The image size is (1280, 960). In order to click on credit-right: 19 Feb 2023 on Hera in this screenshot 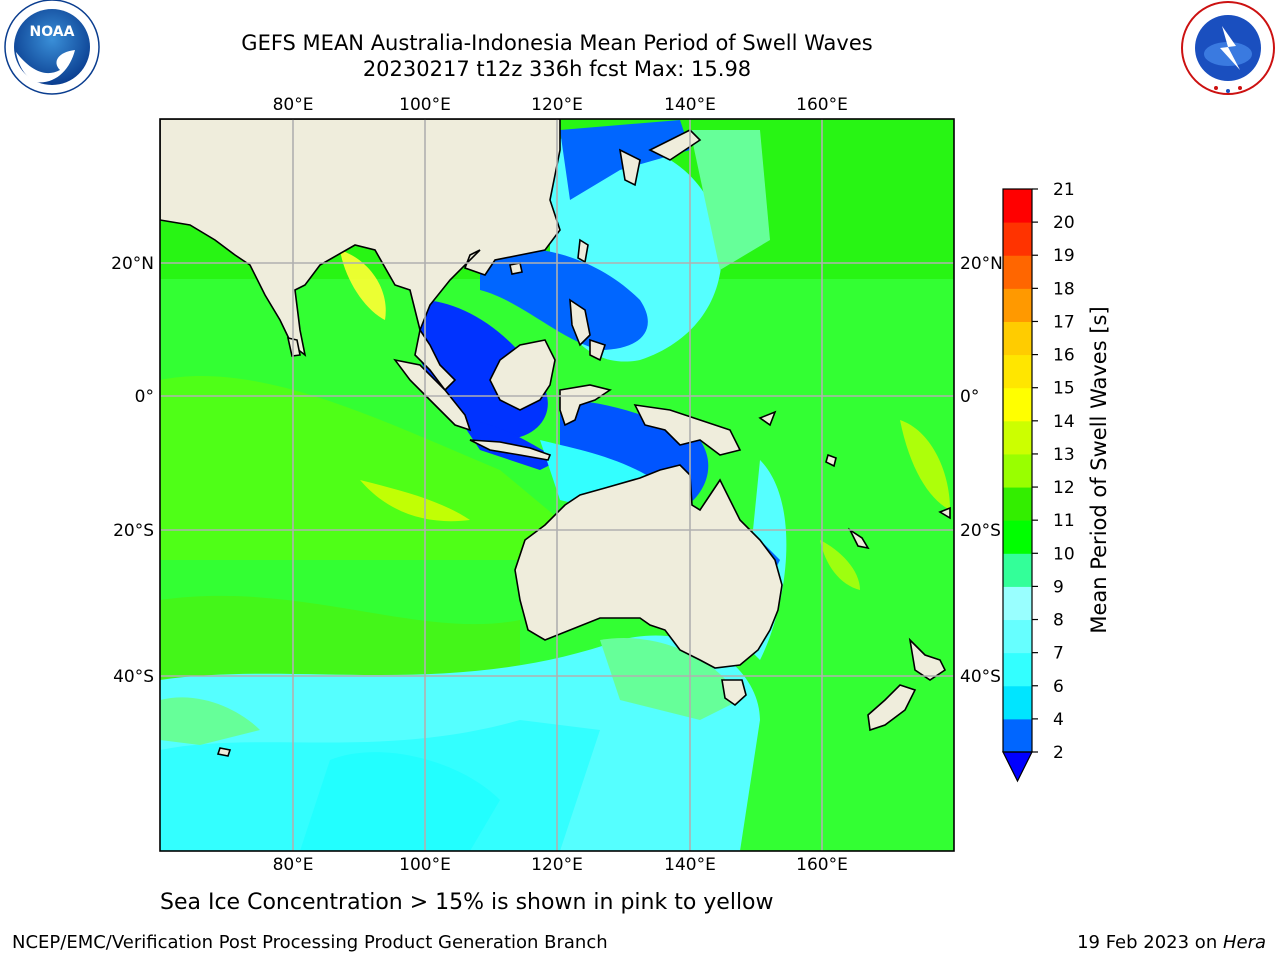, I will do `click(1171, 942)`.